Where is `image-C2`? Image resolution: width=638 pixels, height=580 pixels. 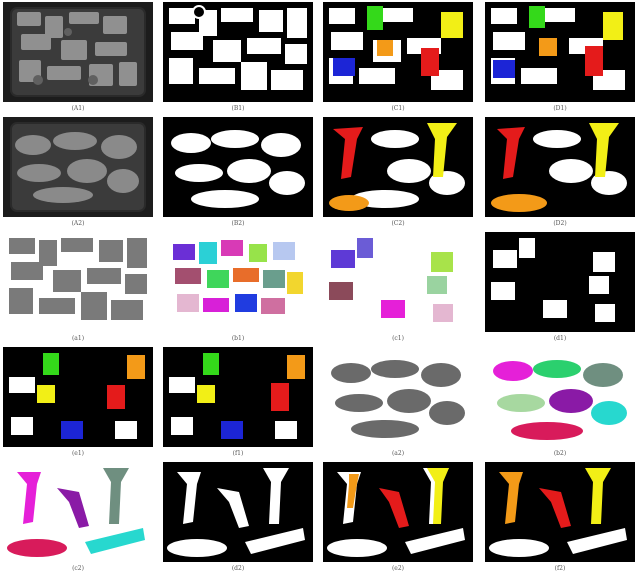
image-C2 is located at coordinates (398, 167).